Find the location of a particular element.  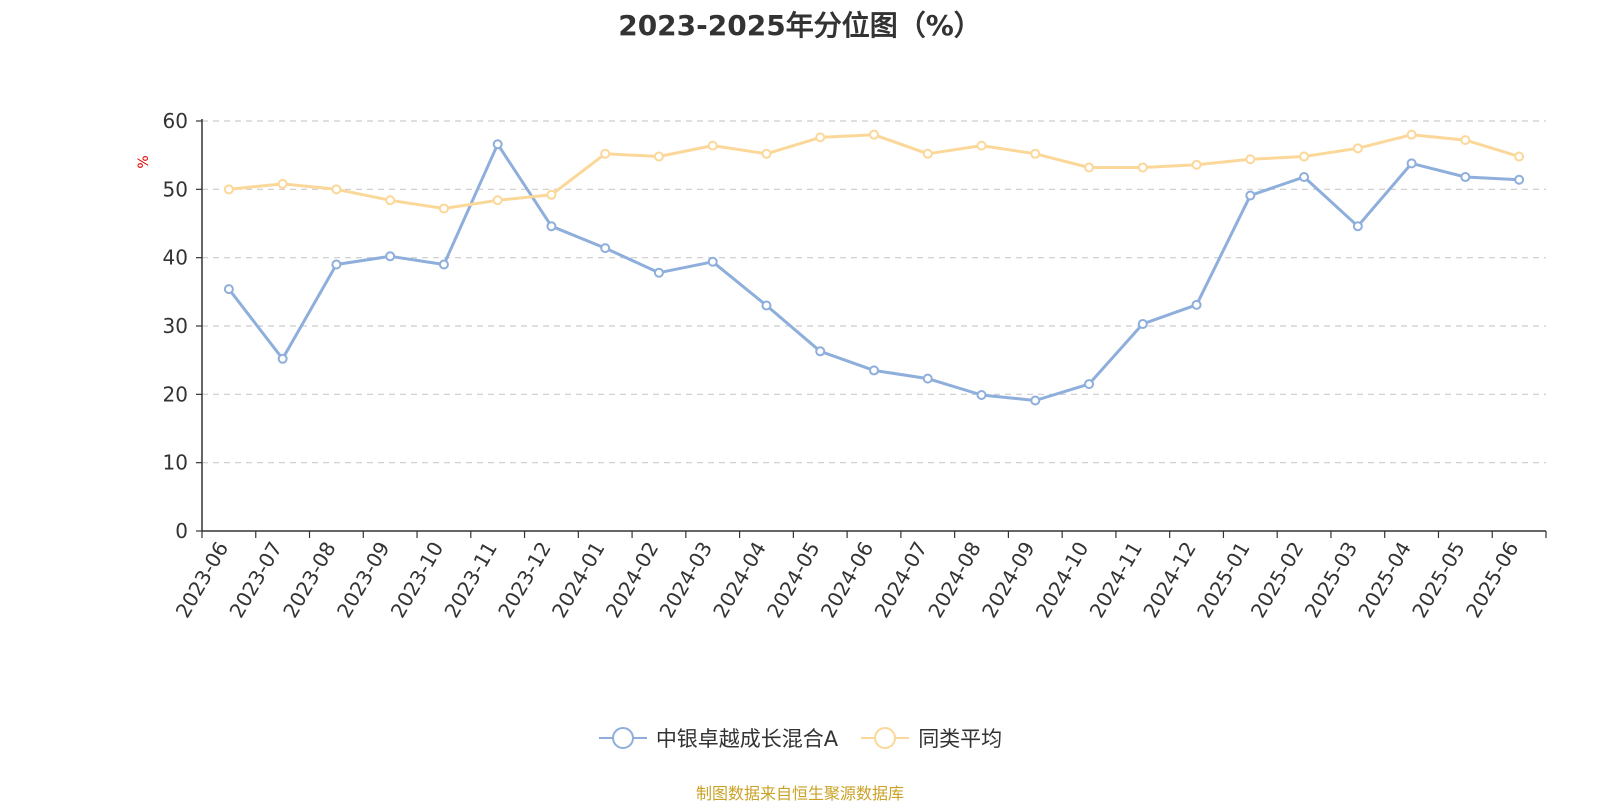

y-tick-label: 20 is located at coordinates (175, 394).